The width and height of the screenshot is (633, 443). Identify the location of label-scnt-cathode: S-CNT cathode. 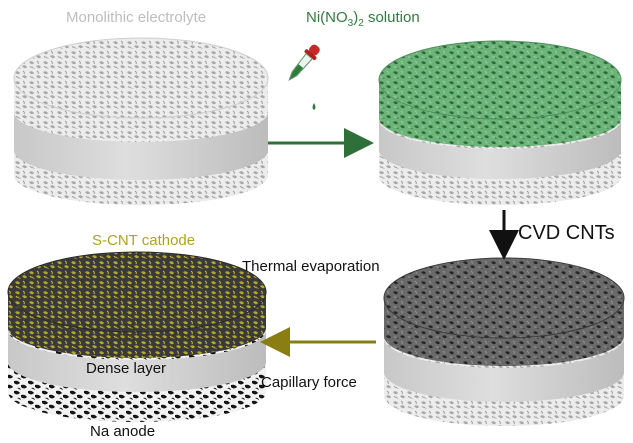
(144, 240).